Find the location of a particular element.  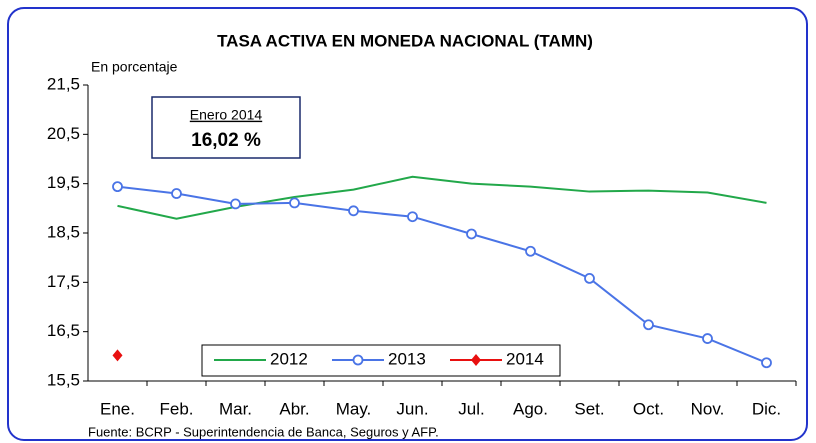

x-tick-label: Oct. is located at coordinates (648, 408).